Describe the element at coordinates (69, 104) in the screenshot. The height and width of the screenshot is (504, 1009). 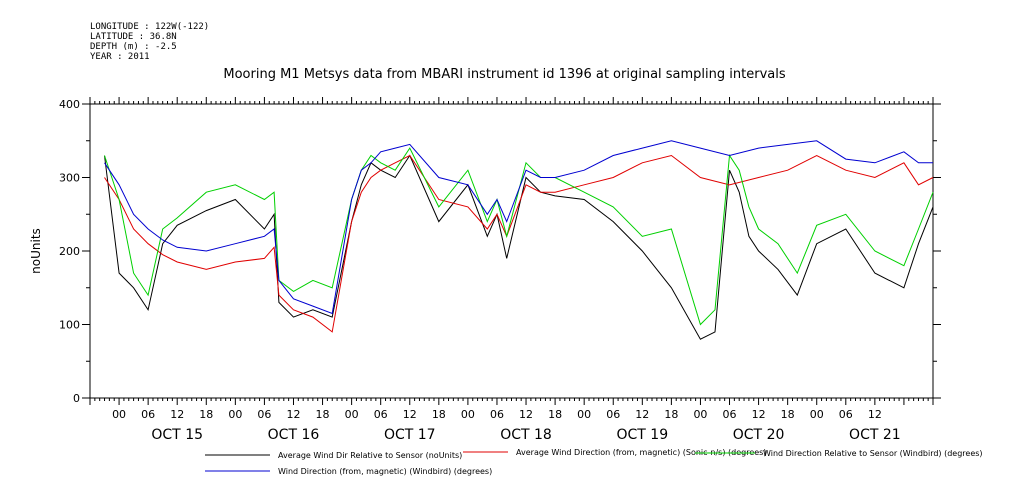
I see `y-tick-label: 400` at that location.